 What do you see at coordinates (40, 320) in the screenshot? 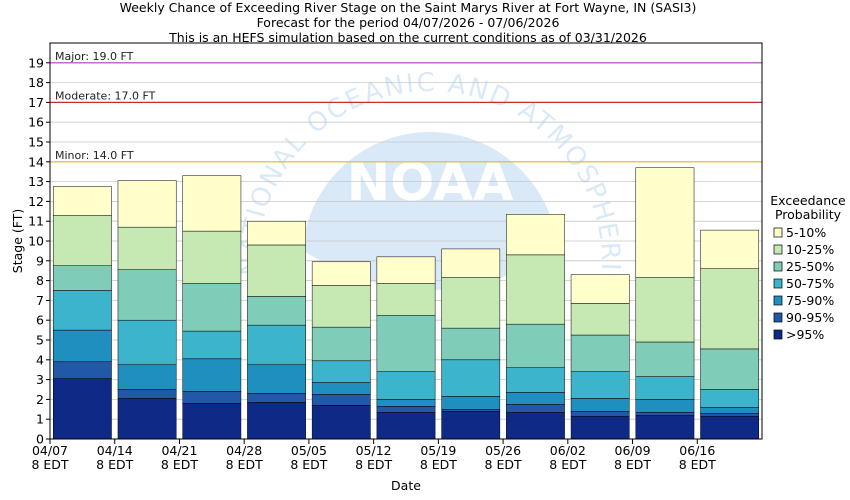
I see `y-tick-label: 6` at bounding box center [40, 320].